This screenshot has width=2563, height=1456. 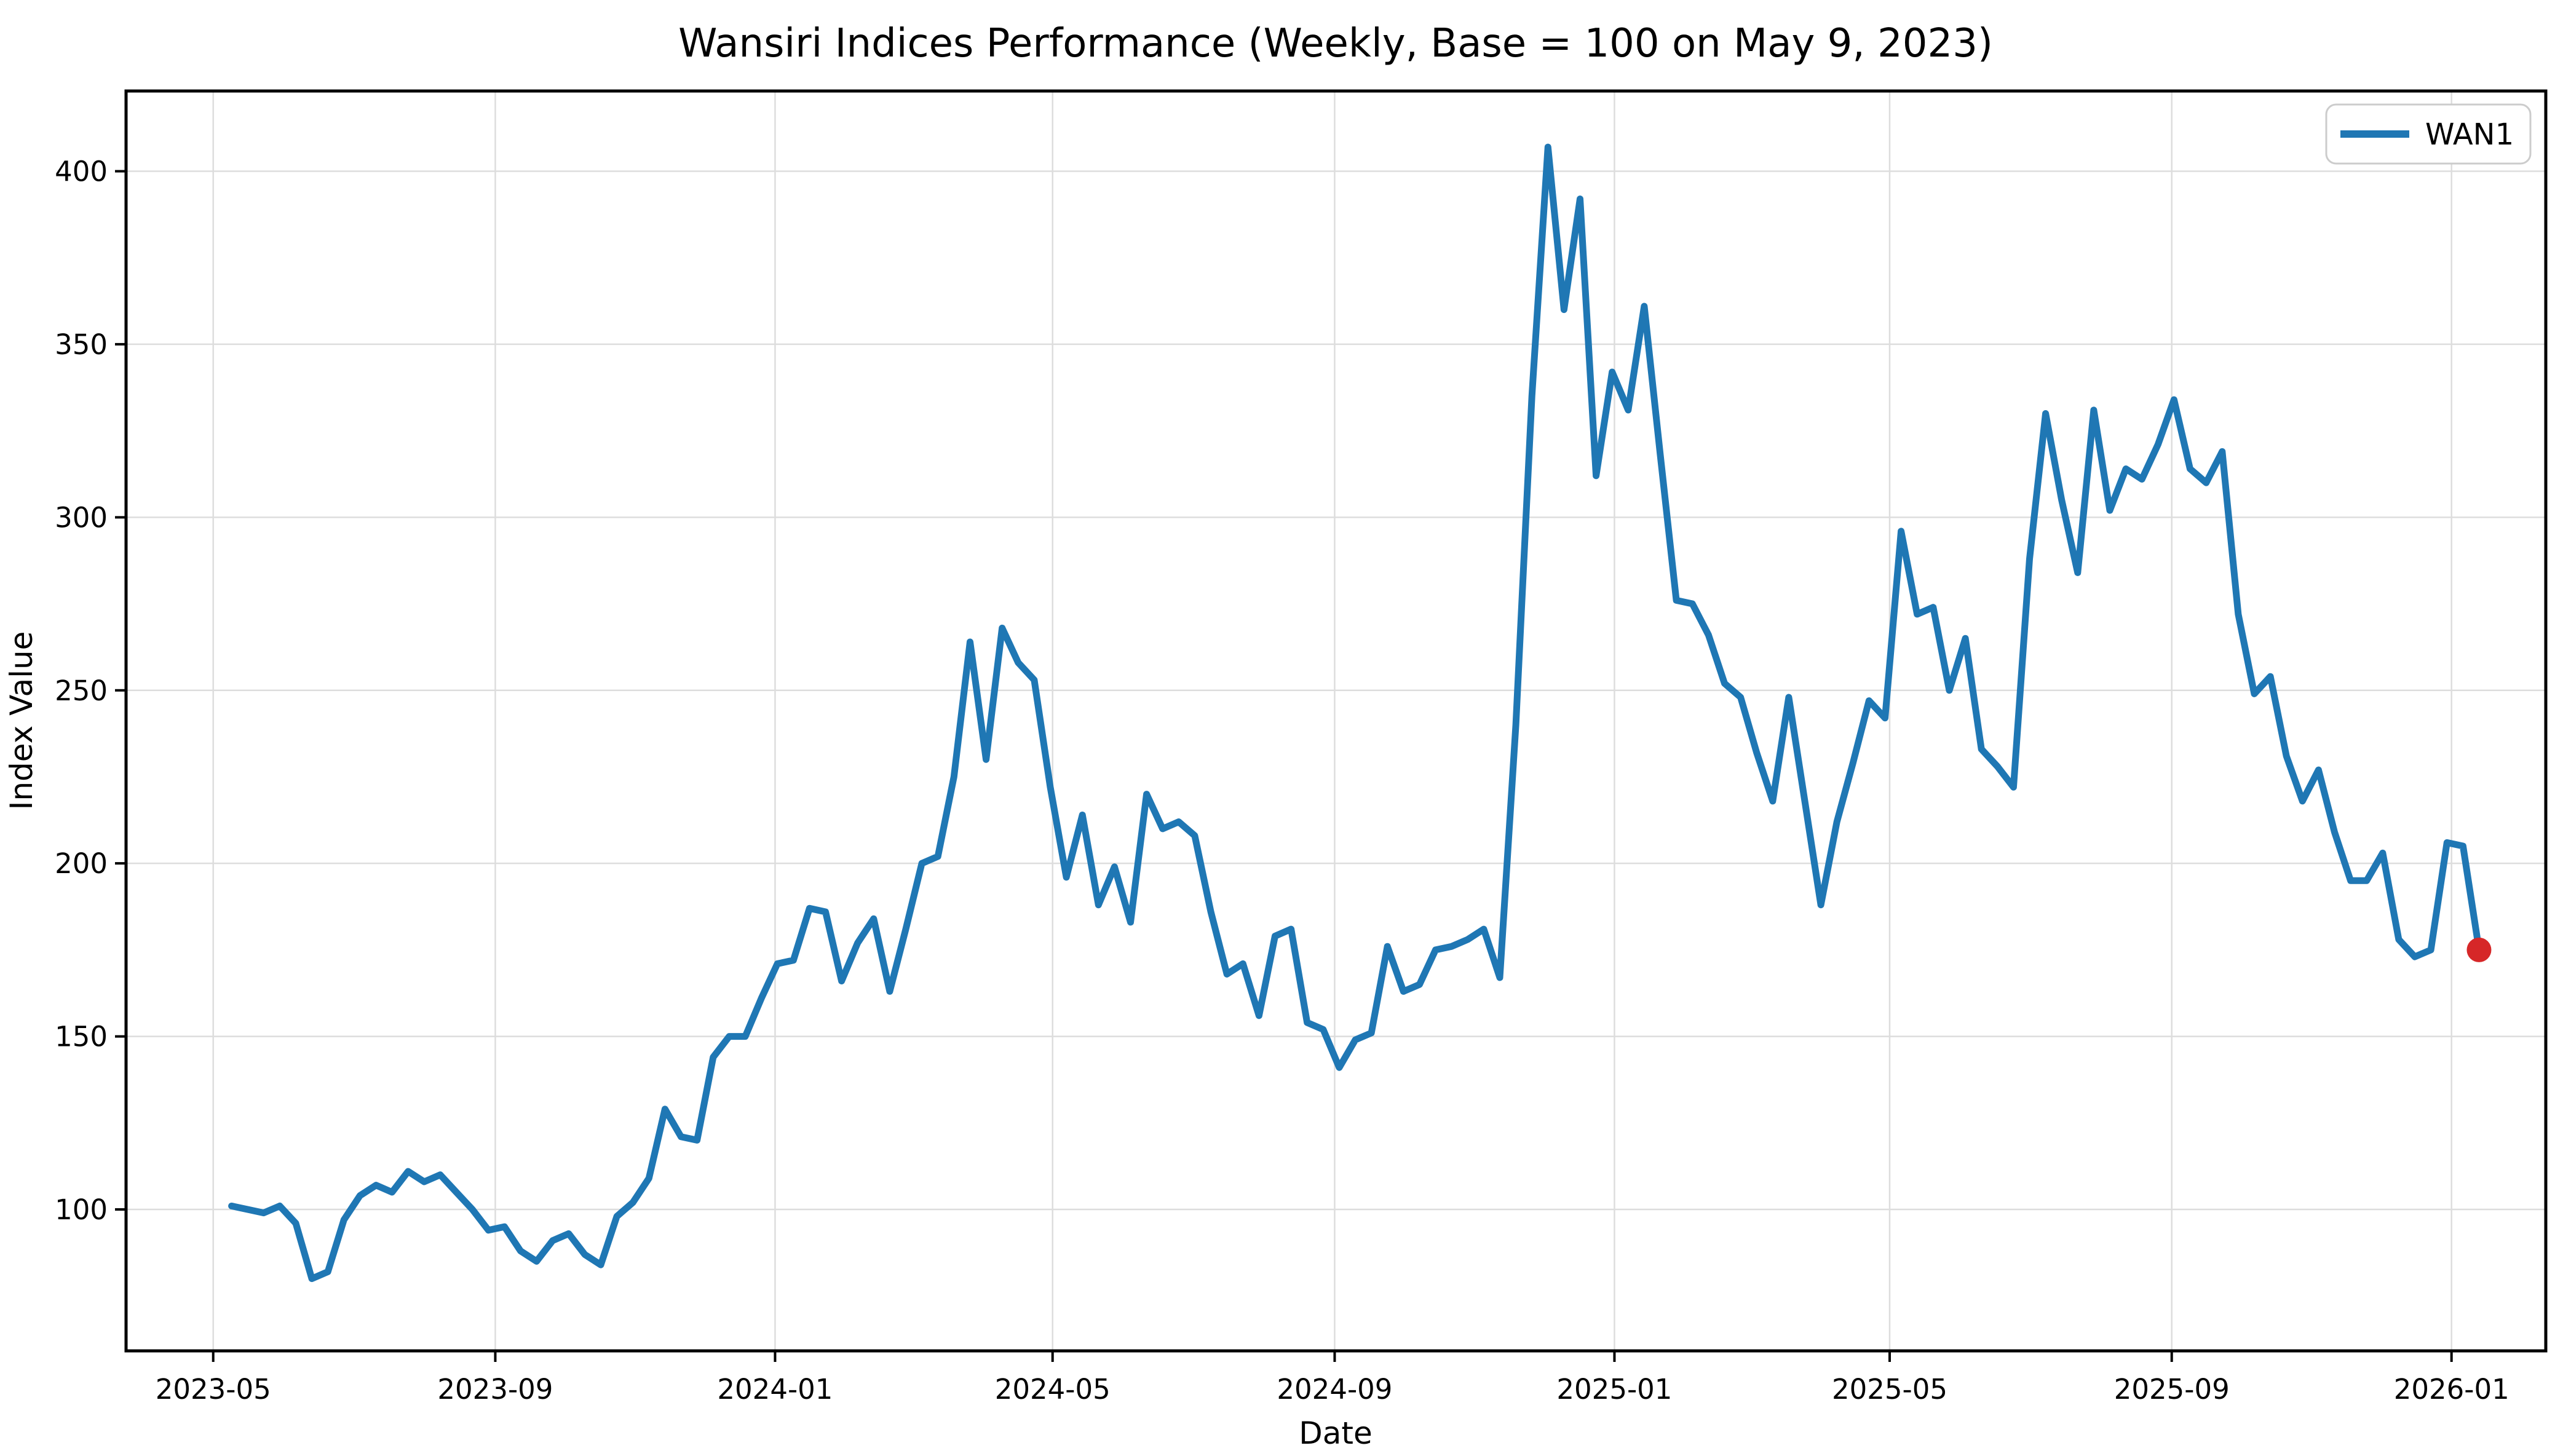 I want to click on series-end-marker, so click(x=2479, y=949).